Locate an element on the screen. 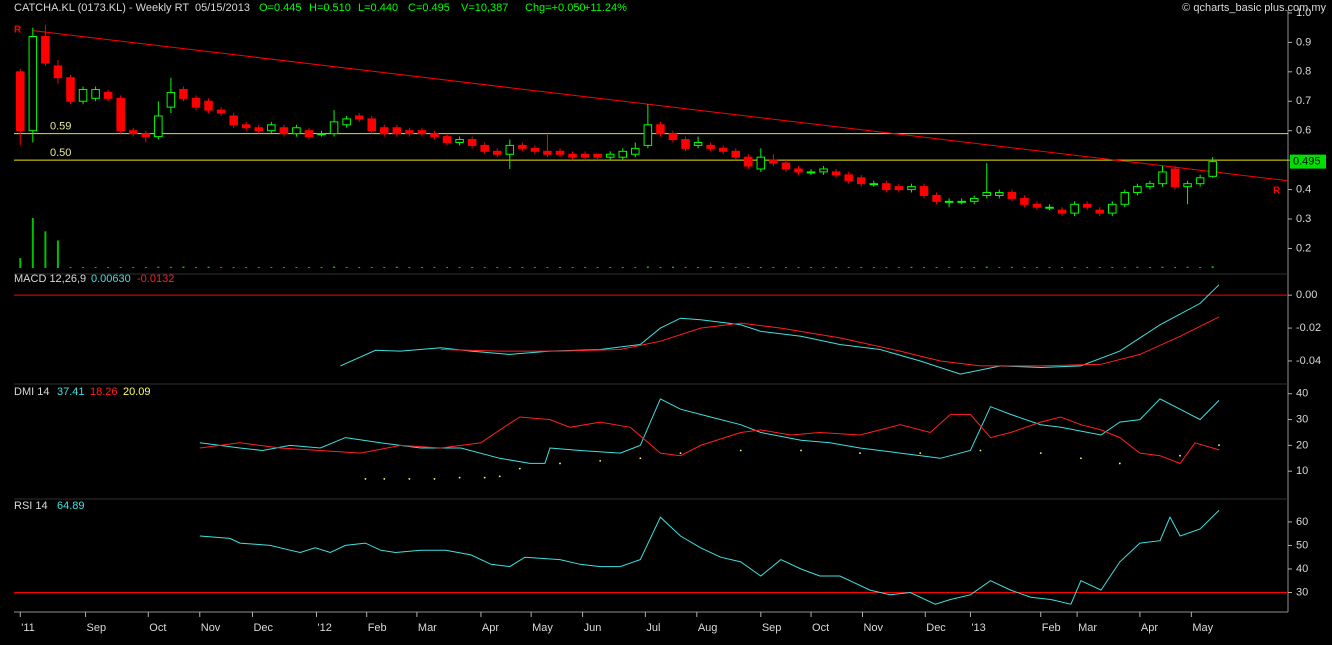  y-tick-label: 60 is located at coordinates (1302, 522).